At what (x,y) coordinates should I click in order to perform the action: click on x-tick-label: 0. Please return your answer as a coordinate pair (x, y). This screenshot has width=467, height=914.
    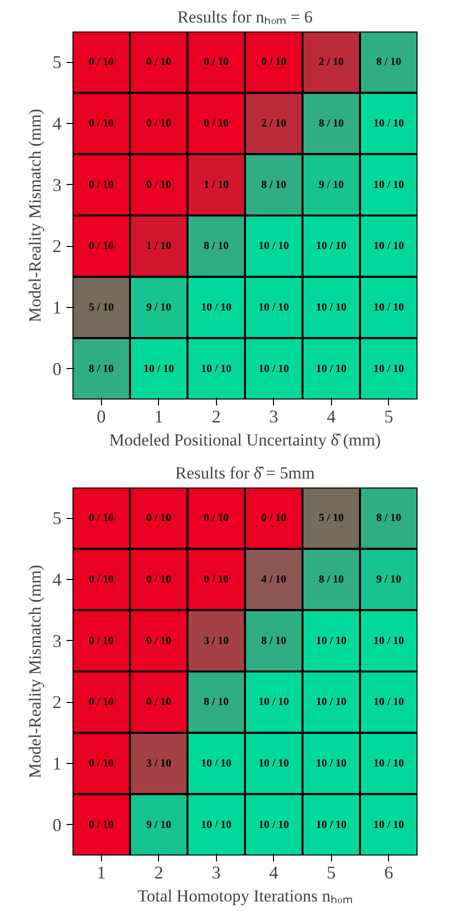
    Looking at the image, I should click on (101, 416).